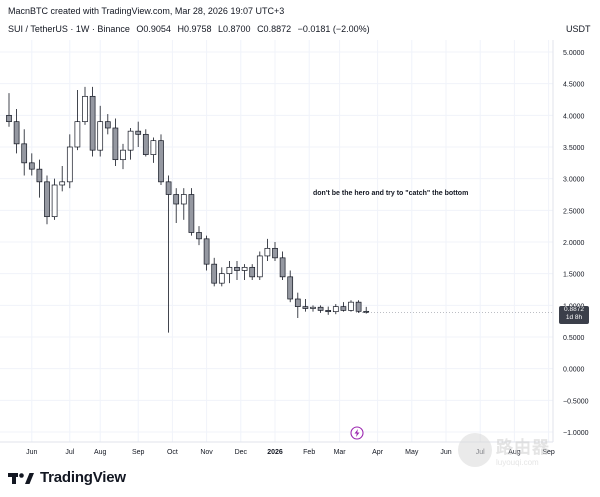 Image resolution: width=600 pixels, height=497 pixels. I want to click on price-tick-label: −1.0000, so click(576, 433).